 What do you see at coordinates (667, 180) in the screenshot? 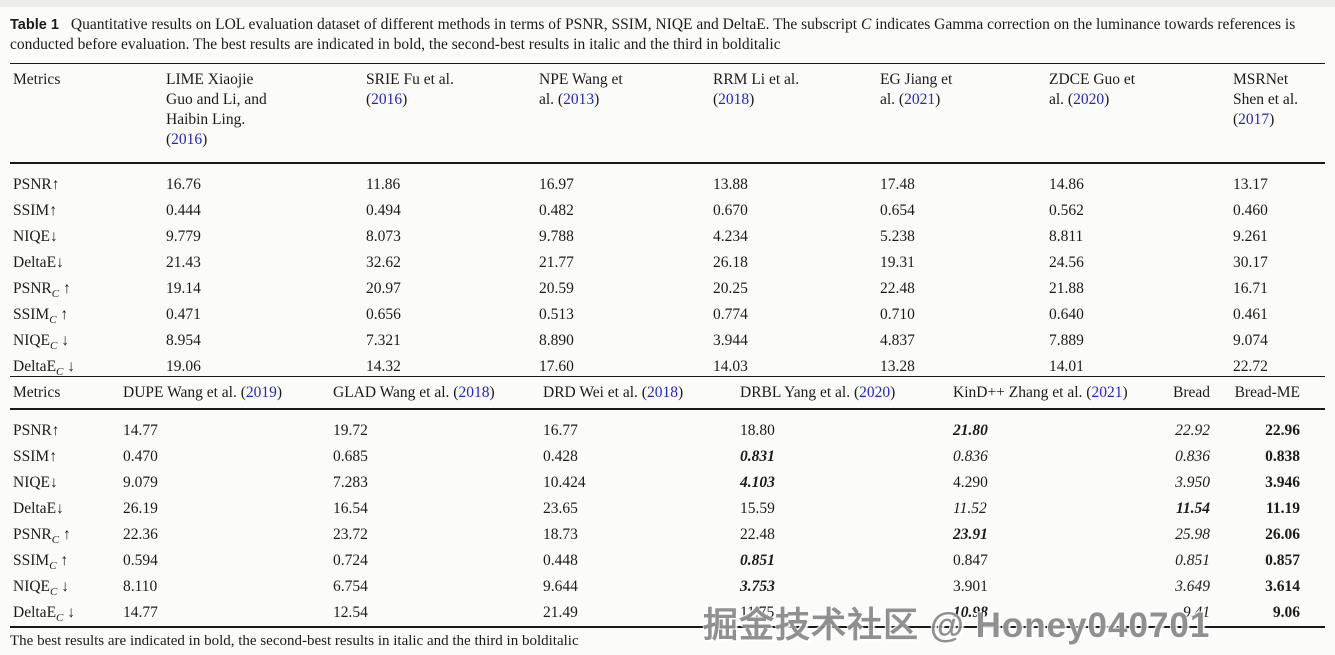
I see `table-row: PSNR↑ 16.76 11.86 16.97 13.88 17.48 14.86 13.17` at bounding box center [667, 180].